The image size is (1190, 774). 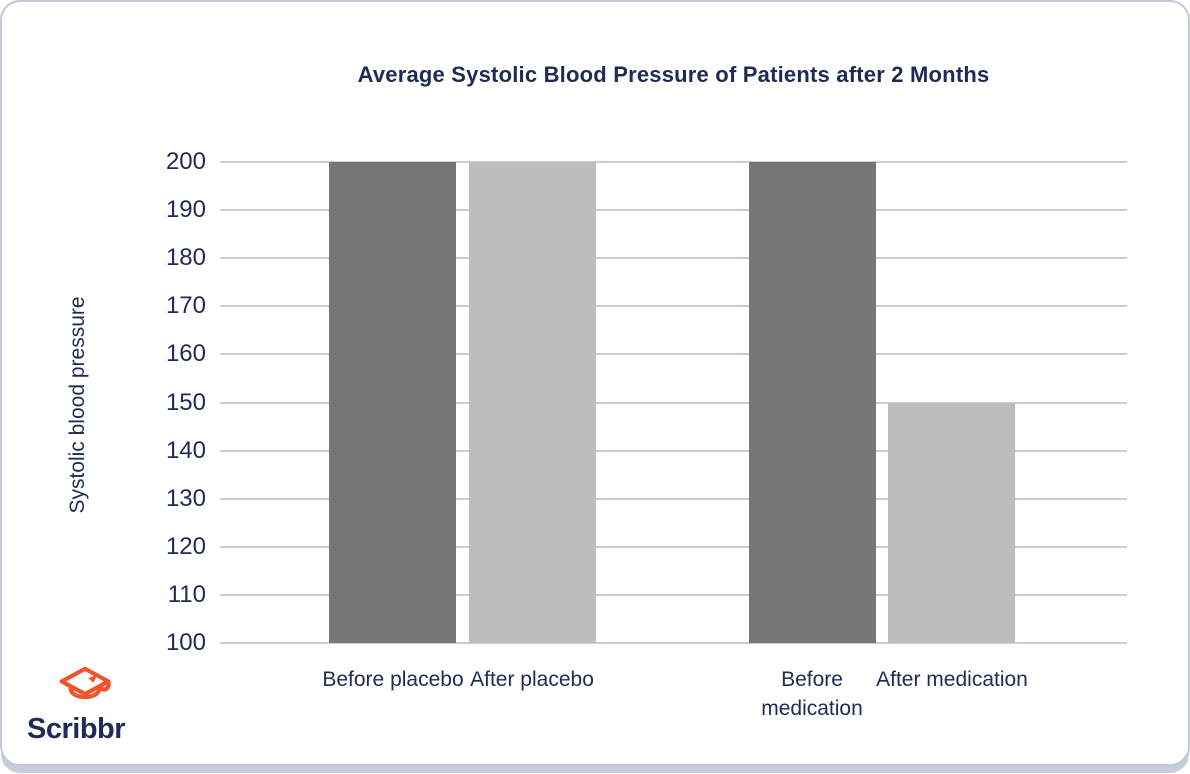 I want to click on bar-before-placebo, so click(x=392, y=402).